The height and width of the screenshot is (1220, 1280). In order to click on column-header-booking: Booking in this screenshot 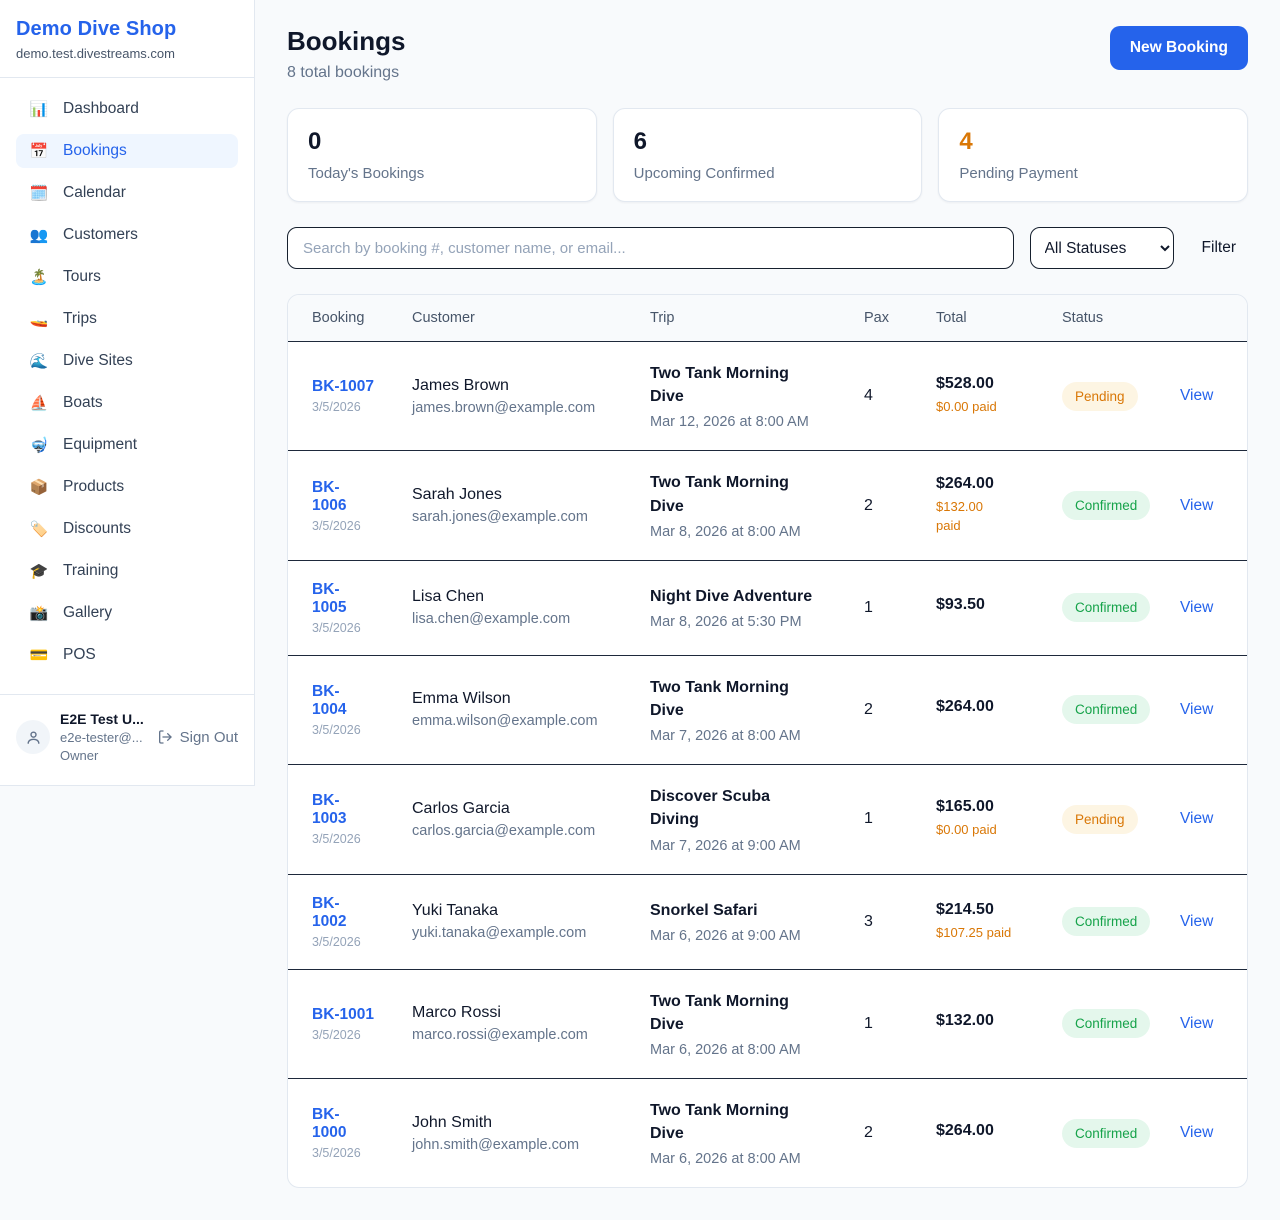, I will do `click(344, 318)`.